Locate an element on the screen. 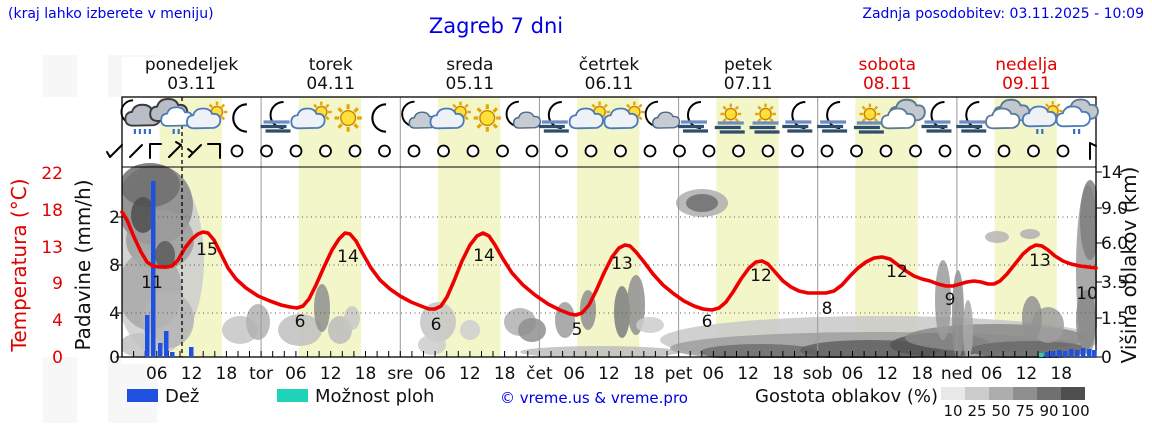 Image resolution: width=1152 pixels, height=443 pixels. day-name: nedelja is located at coordinates (1026, 65).